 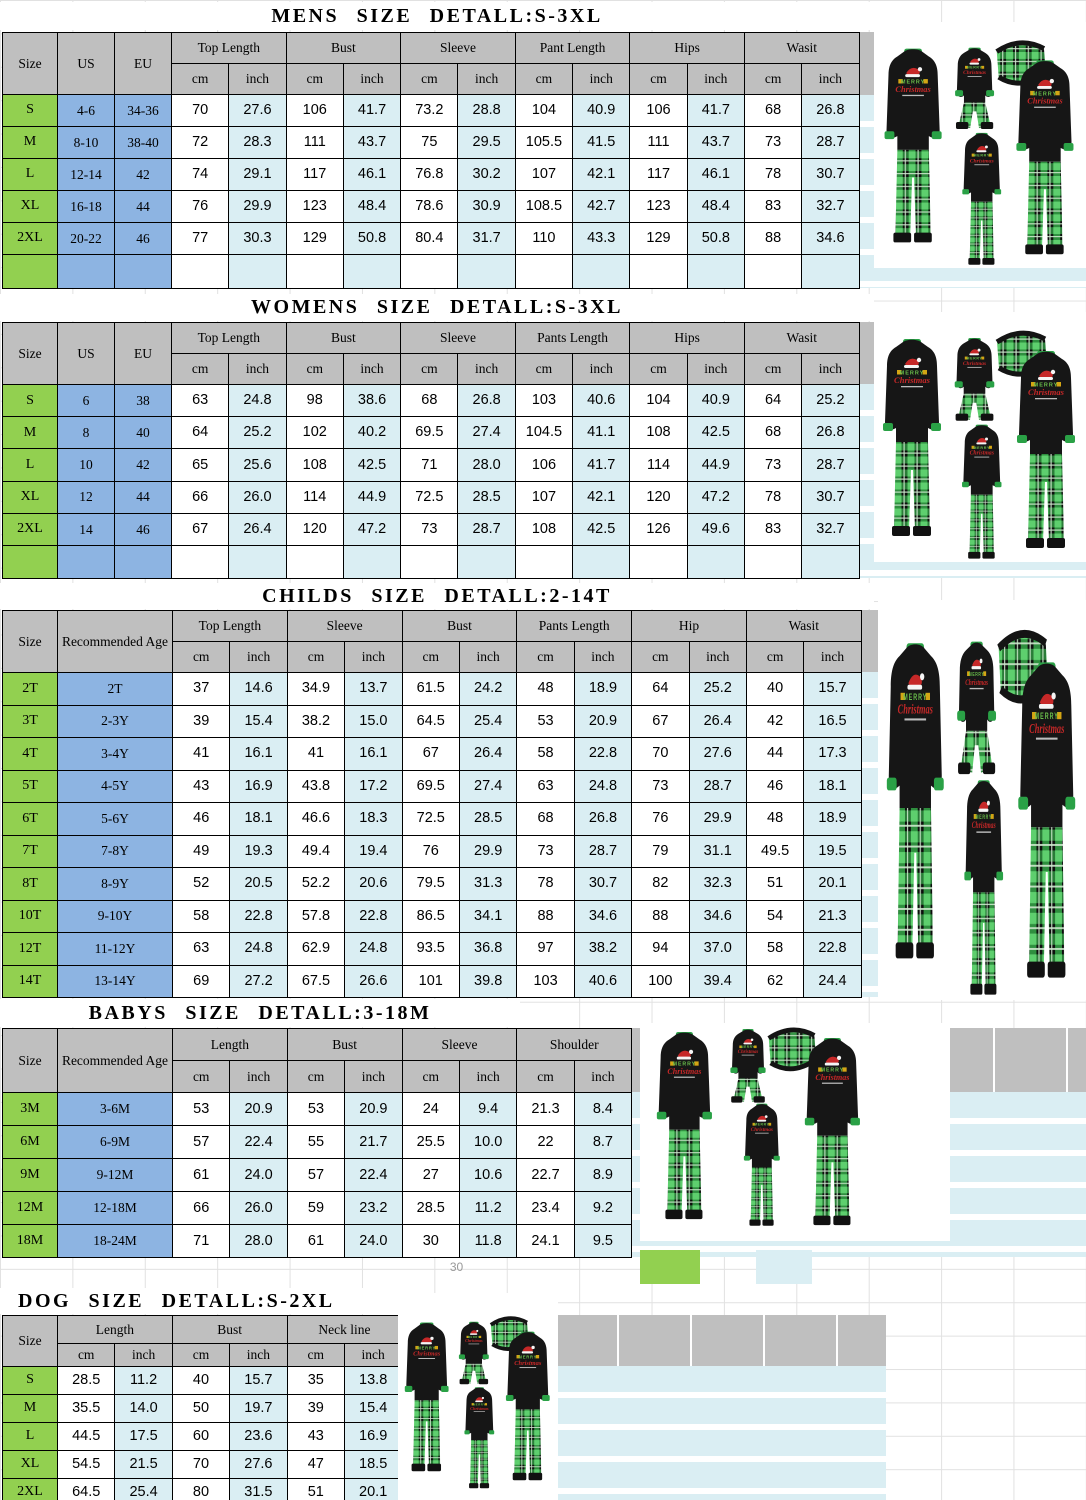 What do you see at coordinates (200, 206) in the screenshot?
I see `measurement-value: 76` at bounding box center [200, 206].